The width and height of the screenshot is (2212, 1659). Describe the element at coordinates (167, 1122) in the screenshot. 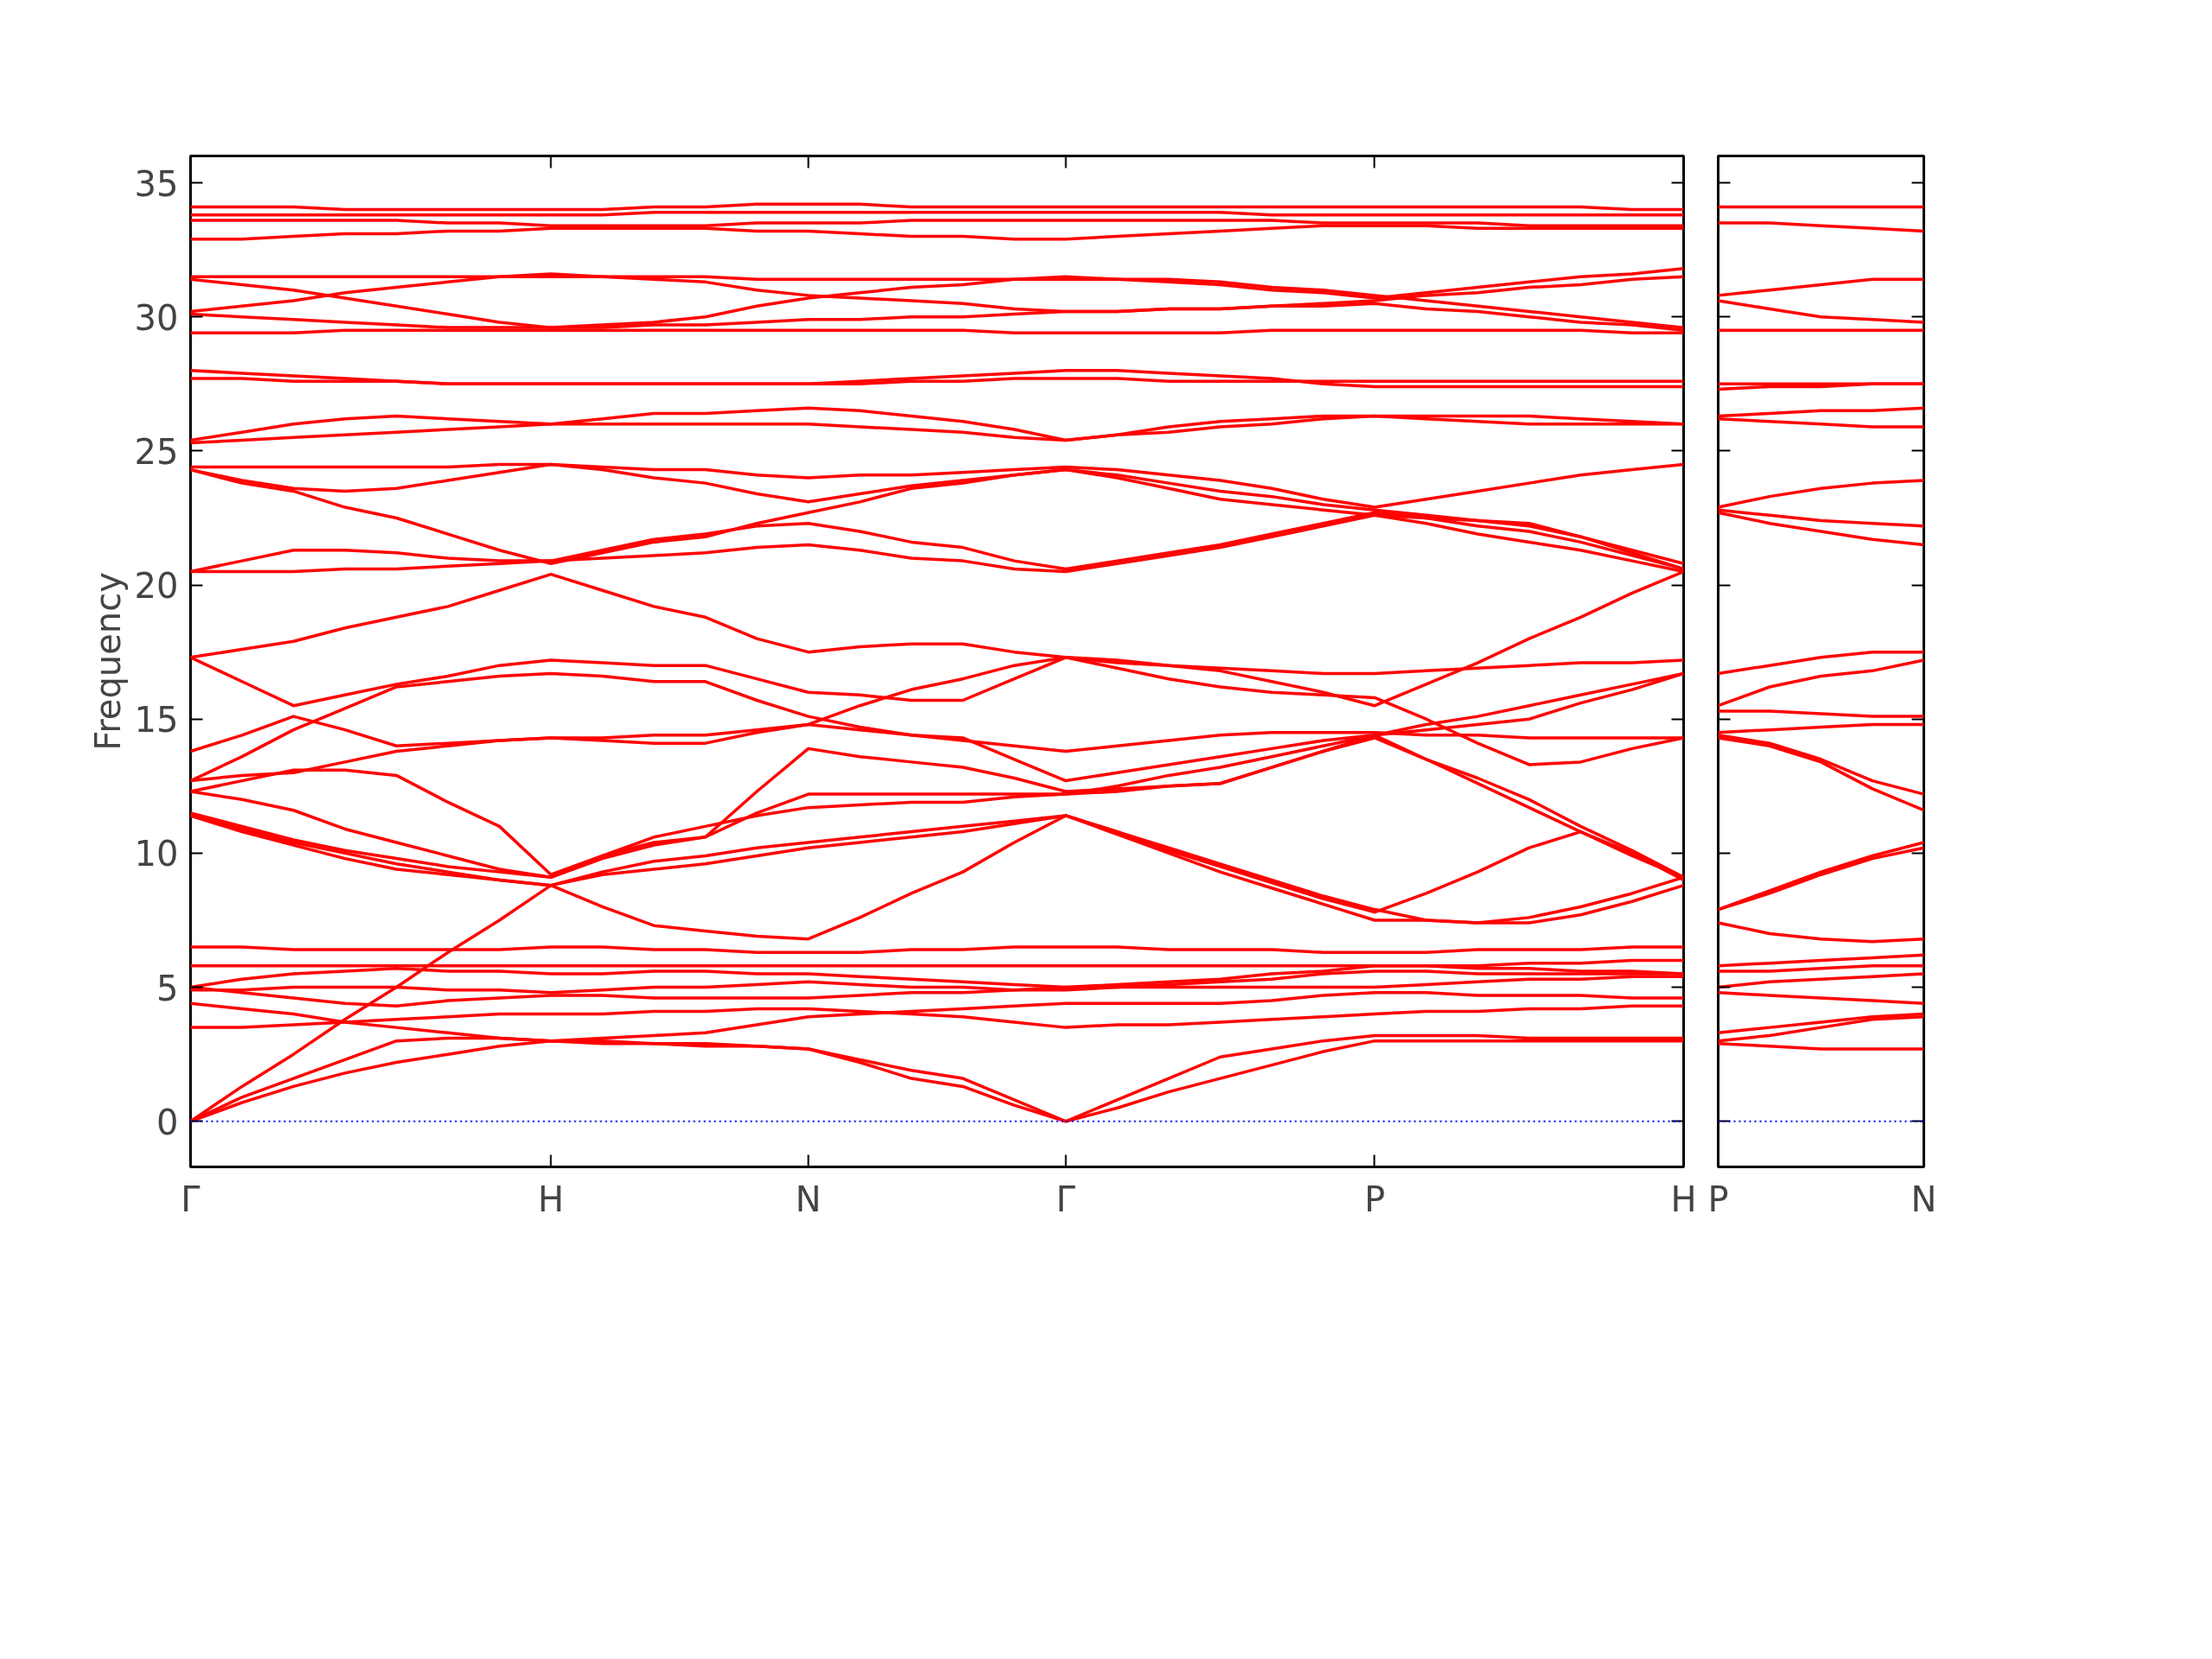

I see `y-tick-label: 0` at that location.